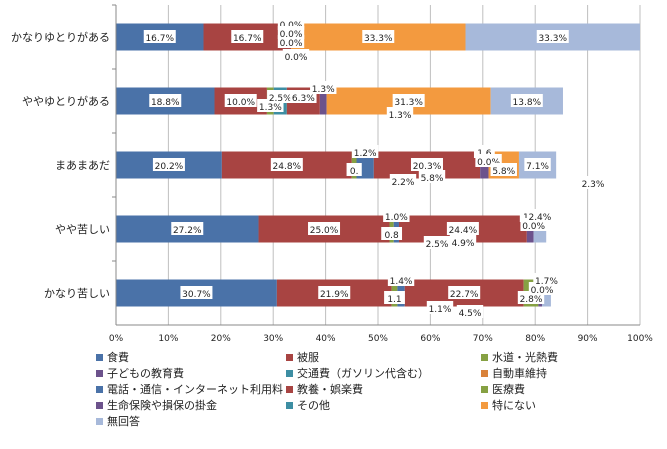 The width and height of the screenshot is (667, 449). What do you see at coordinates (116, 339) in the screenshot?
I see `x-tick-label: 0%` at bounding box center [116, 339].